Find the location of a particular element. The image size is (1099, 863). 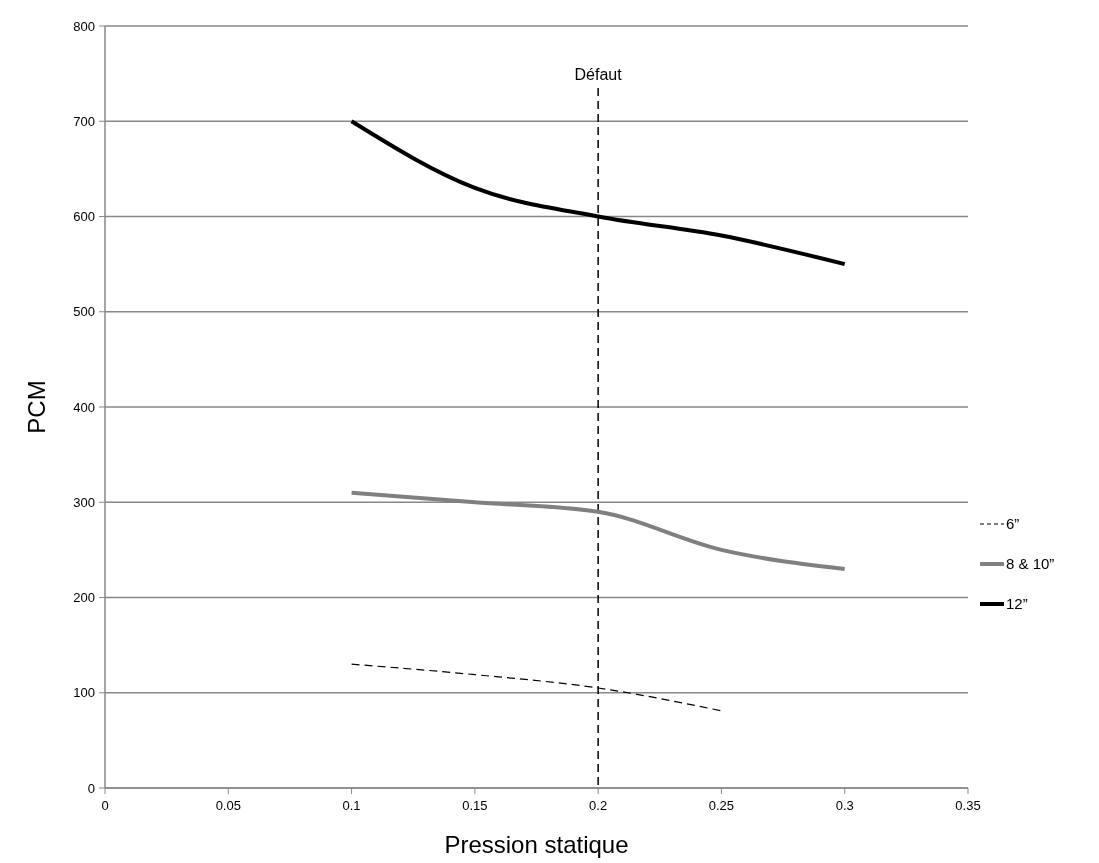

legend-label: 6” is located at coordinates (1013, 524).